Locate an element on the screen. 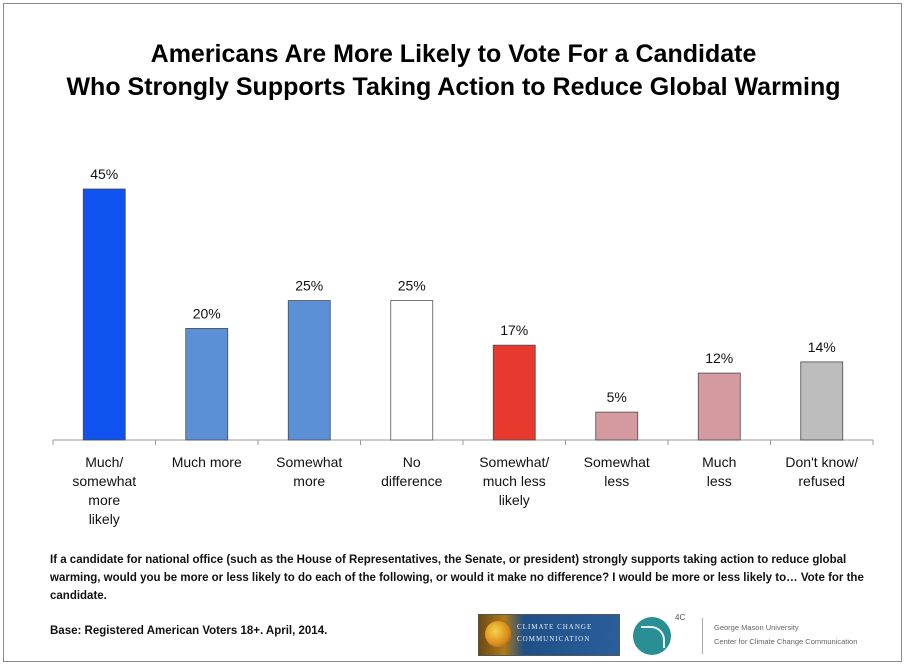  logo-divider is located at coordinates (702, 636).